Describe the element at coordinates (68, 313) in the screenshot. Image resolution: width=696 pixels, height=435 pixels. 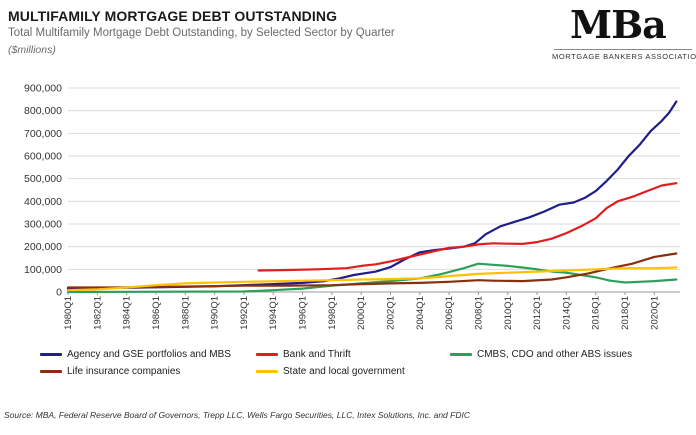
I see `x-tick-label: 1980Q1` at that location.